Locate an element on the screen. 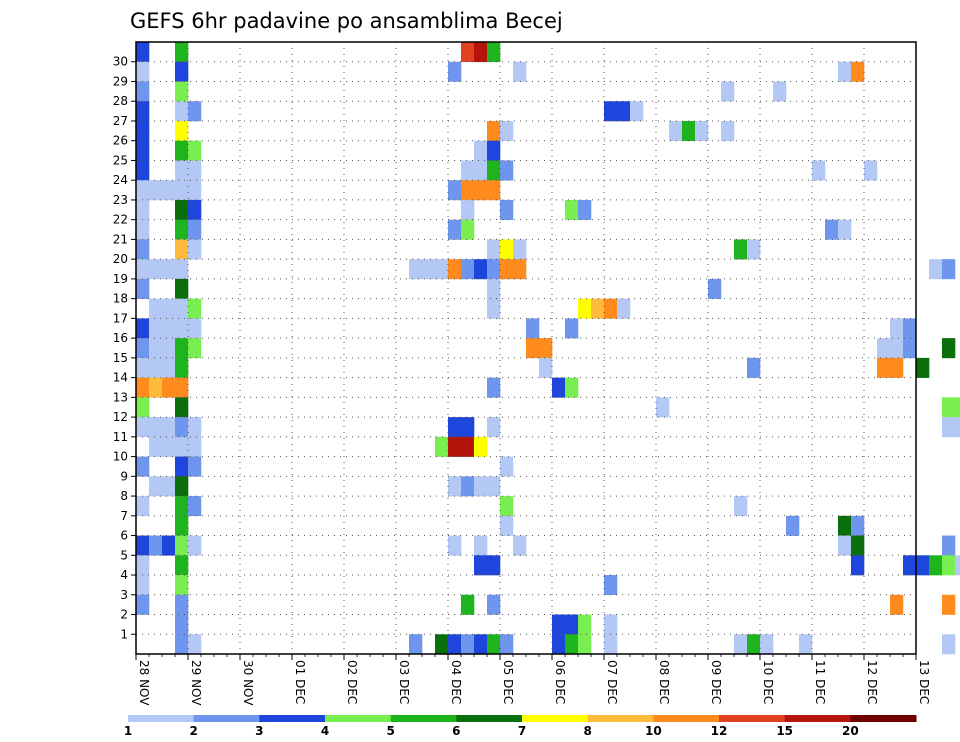 This screenshot has width=960, height=742. y-tick-label: 3 is located at coordinates (124, 595).